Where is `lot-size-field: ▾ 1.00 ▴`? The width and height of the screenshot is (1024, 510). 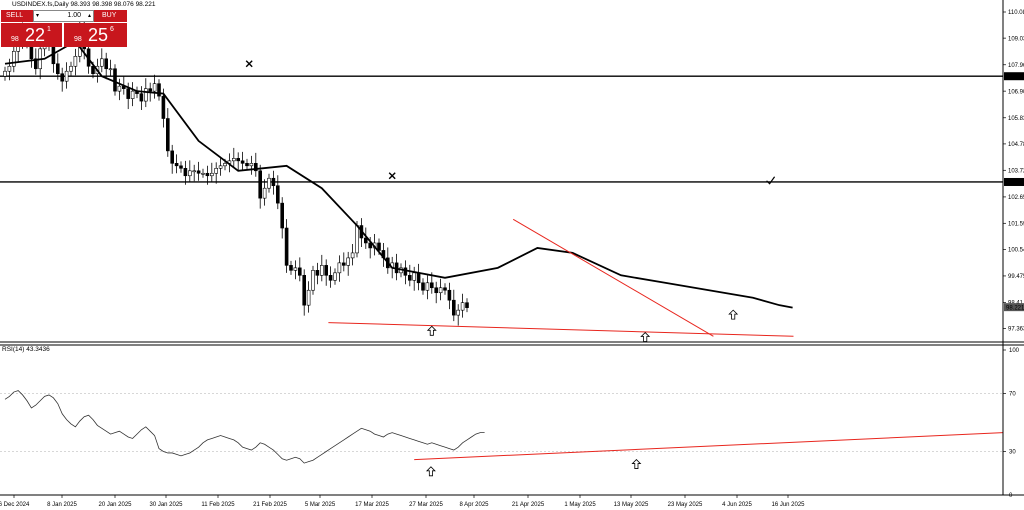
lot-size-field: ▾ 1.00 ▴ is located at coordinates (63, 16).